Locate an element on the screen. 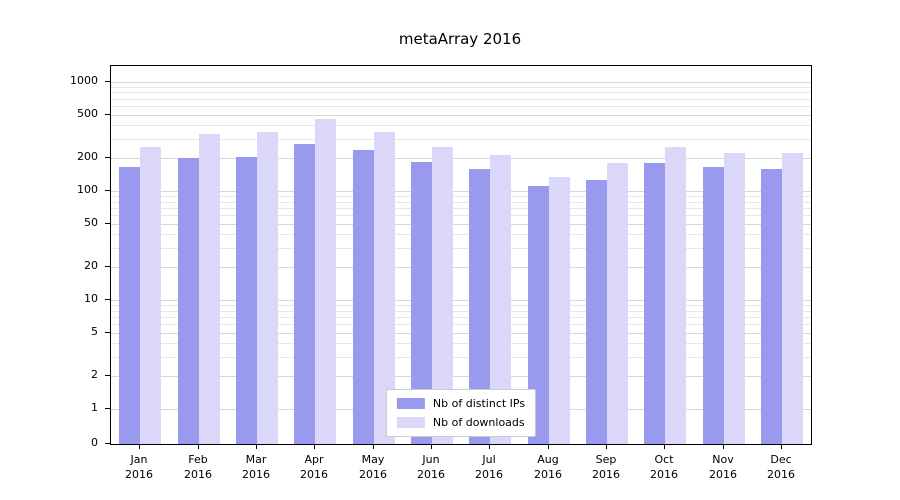 The height and width of the screenshot is (500, 900). y-tick-label: 1000 is located at coordinates (84, 80).